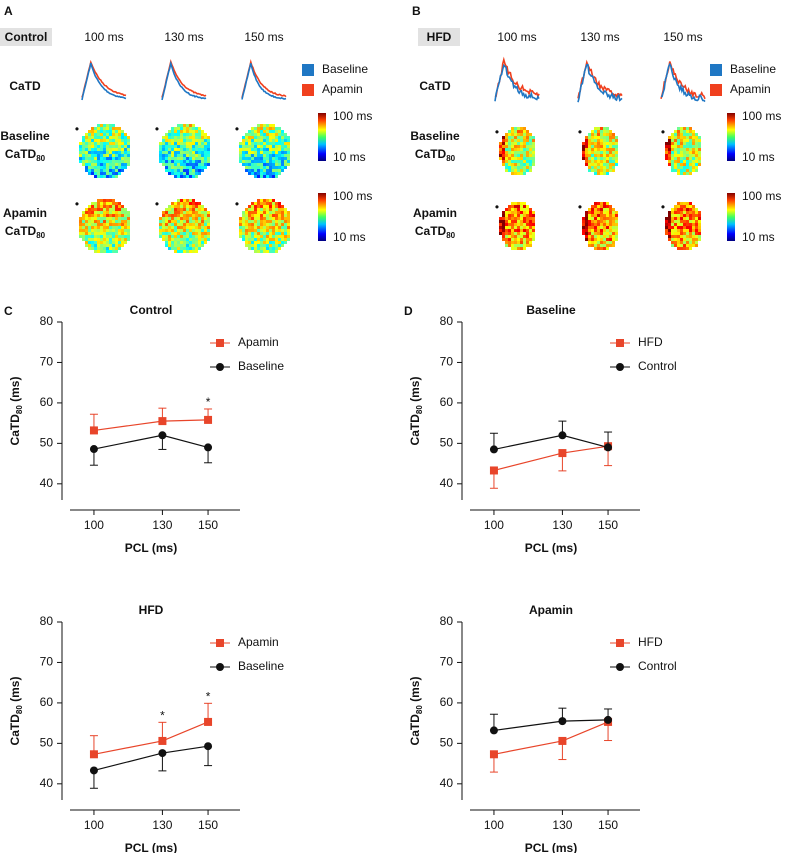  Describe the element at coordinates (47, 483) in the screenshot. I see `y-tick-label: 40` at that location.